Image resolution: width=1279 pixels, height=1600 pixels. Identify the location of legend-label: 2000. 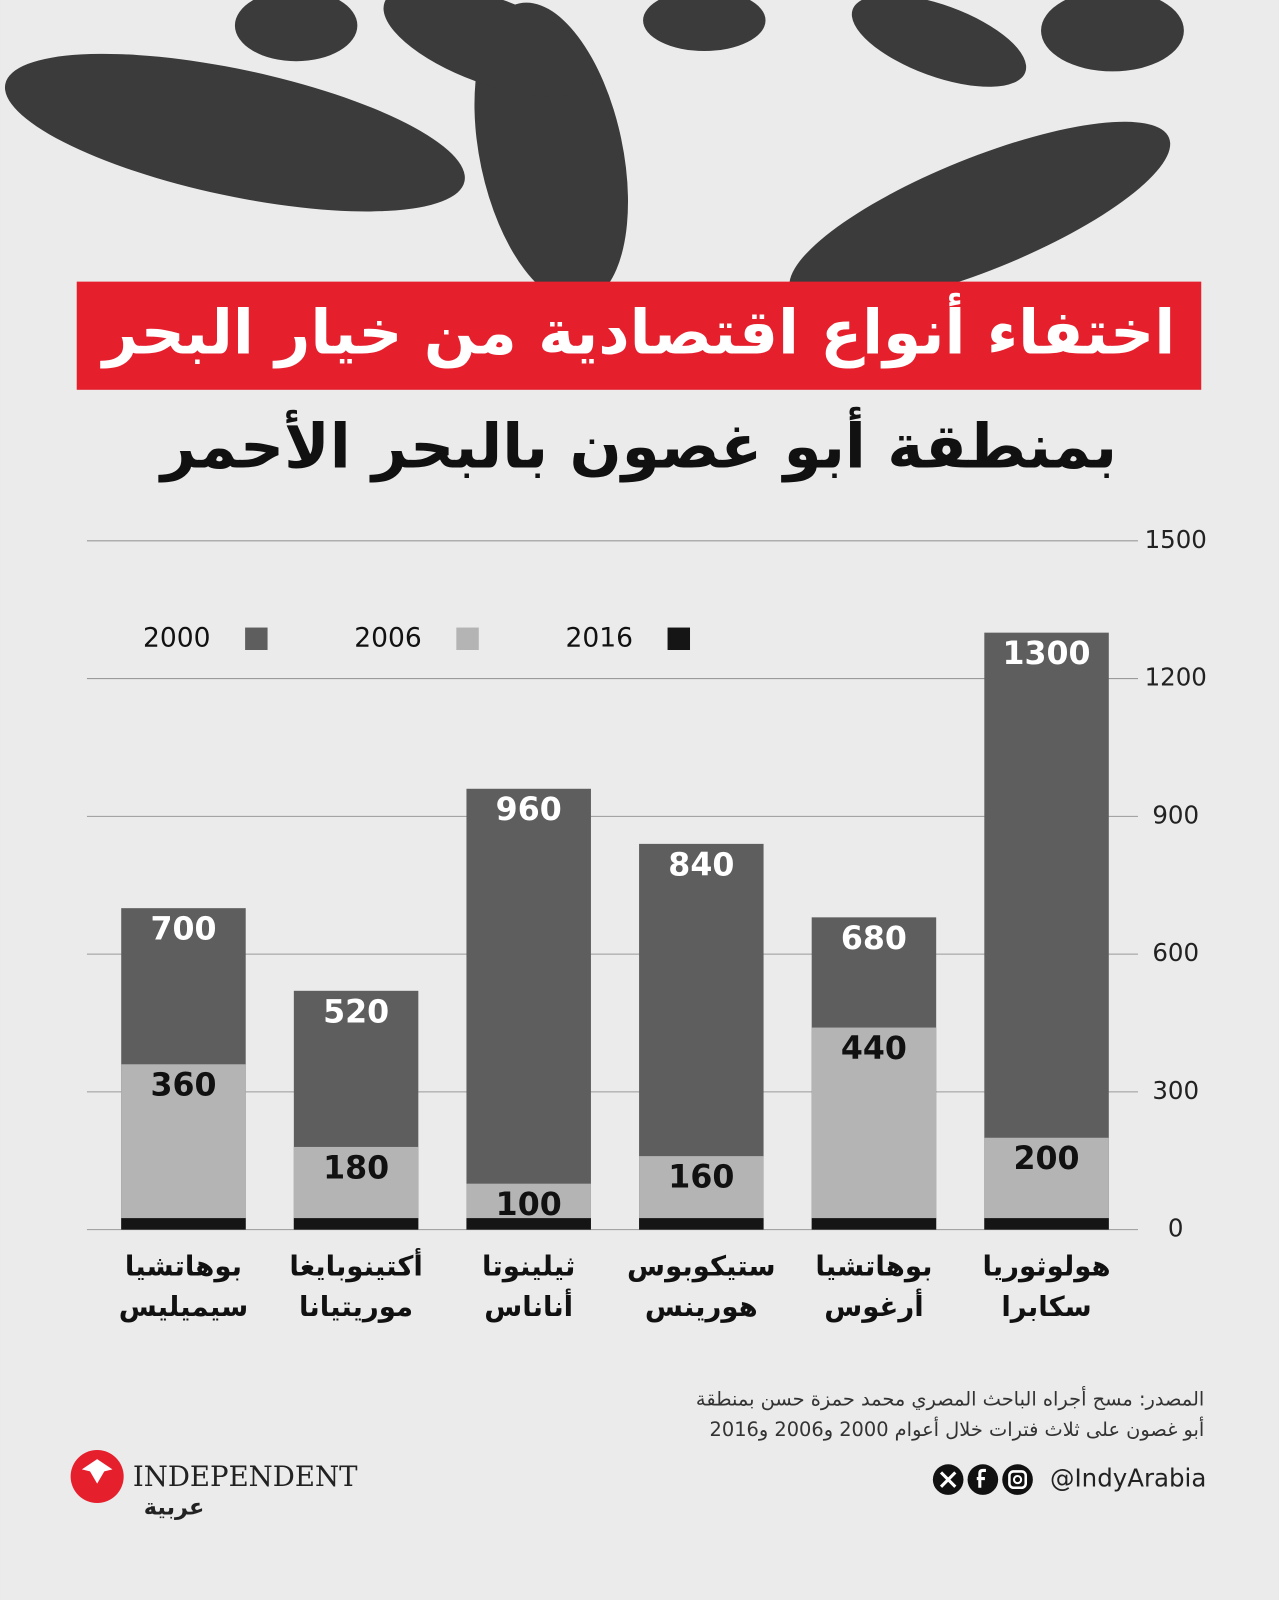
(176, 637).